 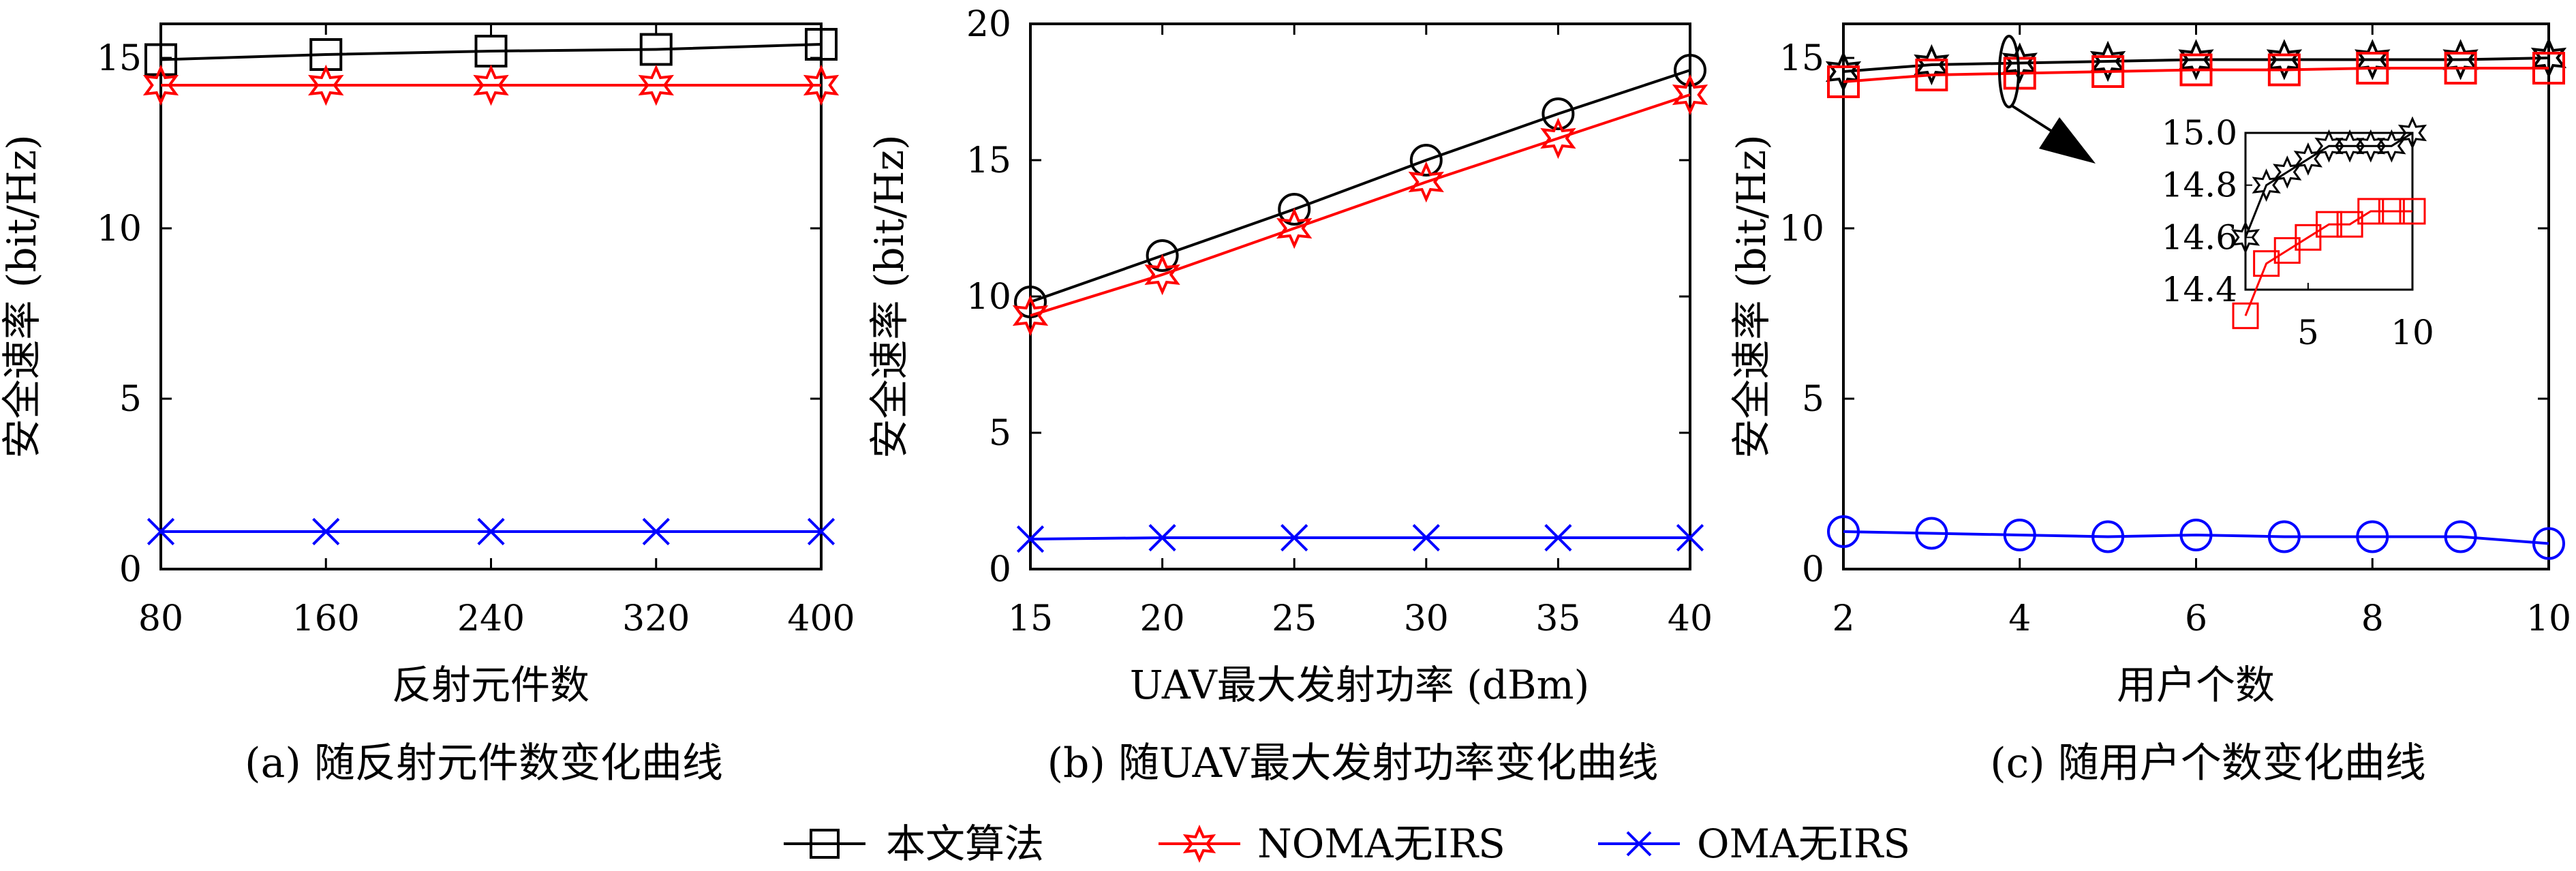 I want to click on zoom-ellipse, so click(x=2009, y=71).